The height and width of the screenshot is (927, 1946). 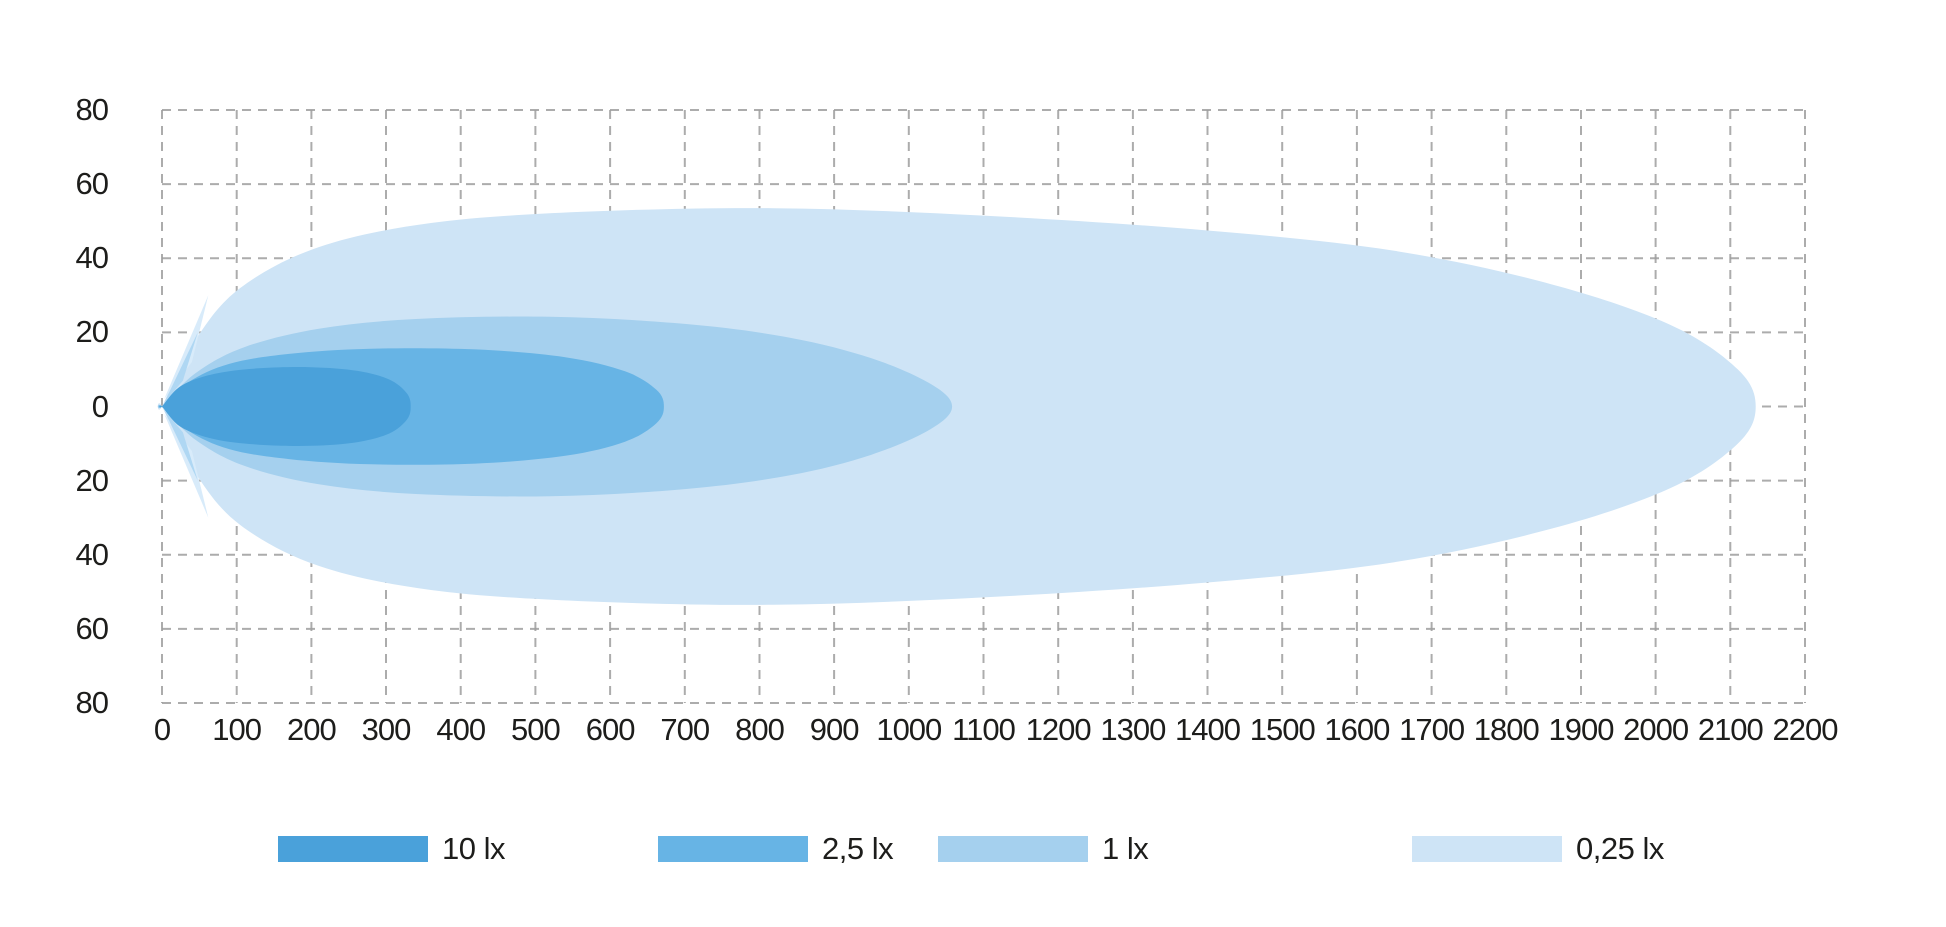 What do you see at coordinates (685, 729) in the screenshot?
I see `x-tick-label: 700` at bounding box center [685, 729].